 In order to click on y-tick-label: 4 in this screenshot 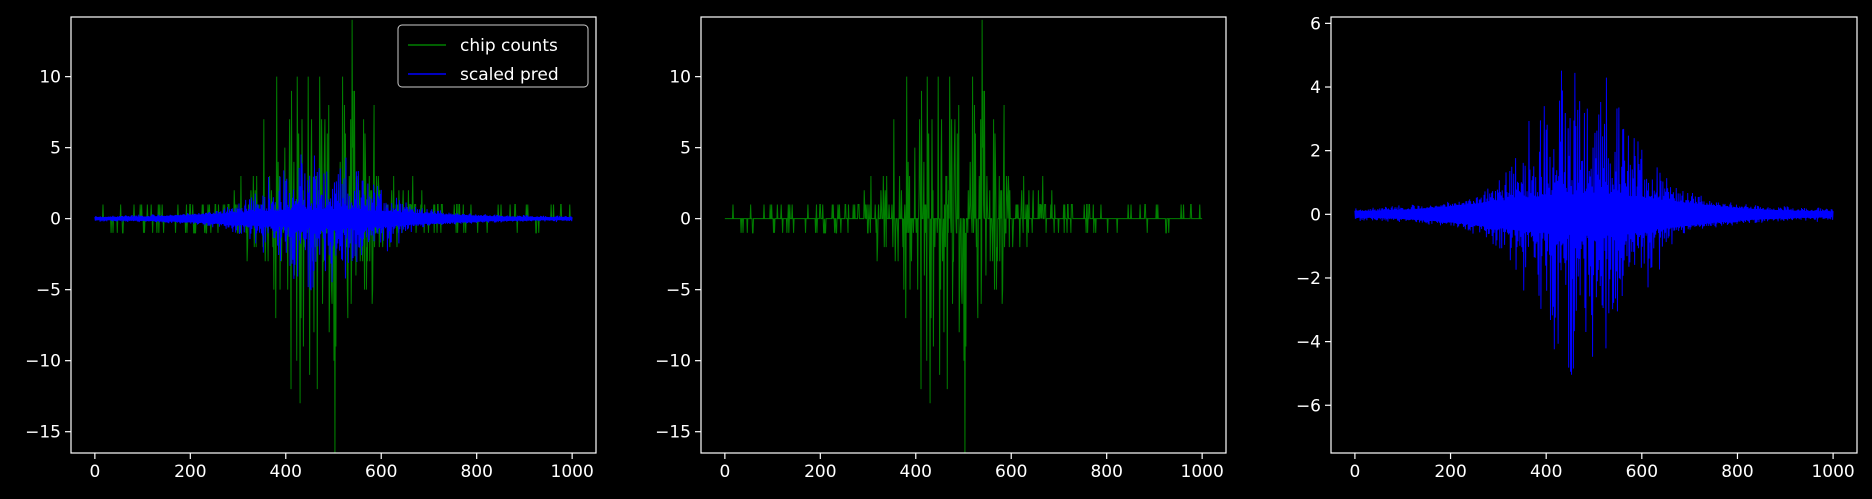, I will do `click(1315, 88)`.